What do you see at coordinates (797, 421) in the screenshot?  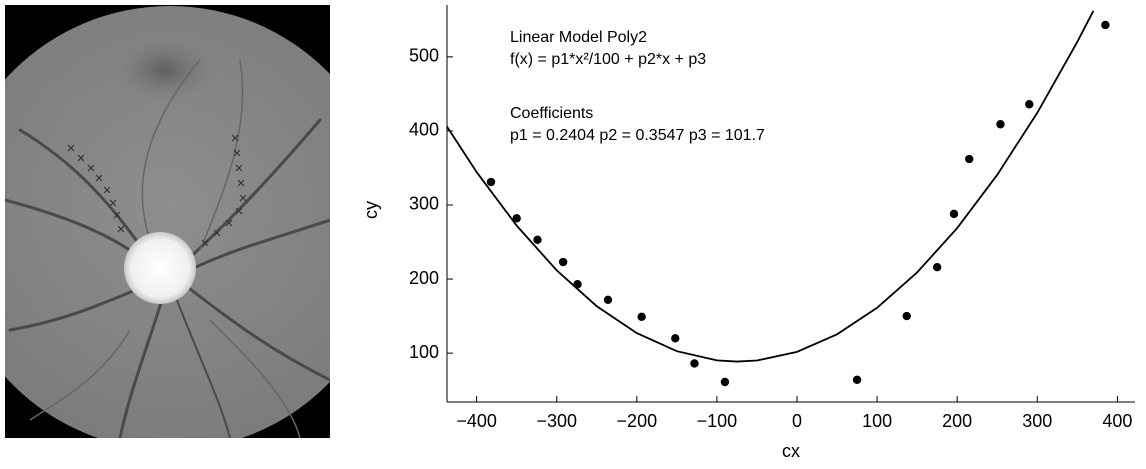 I see `x-tick-label: 0` at bounding box center [797, 421].